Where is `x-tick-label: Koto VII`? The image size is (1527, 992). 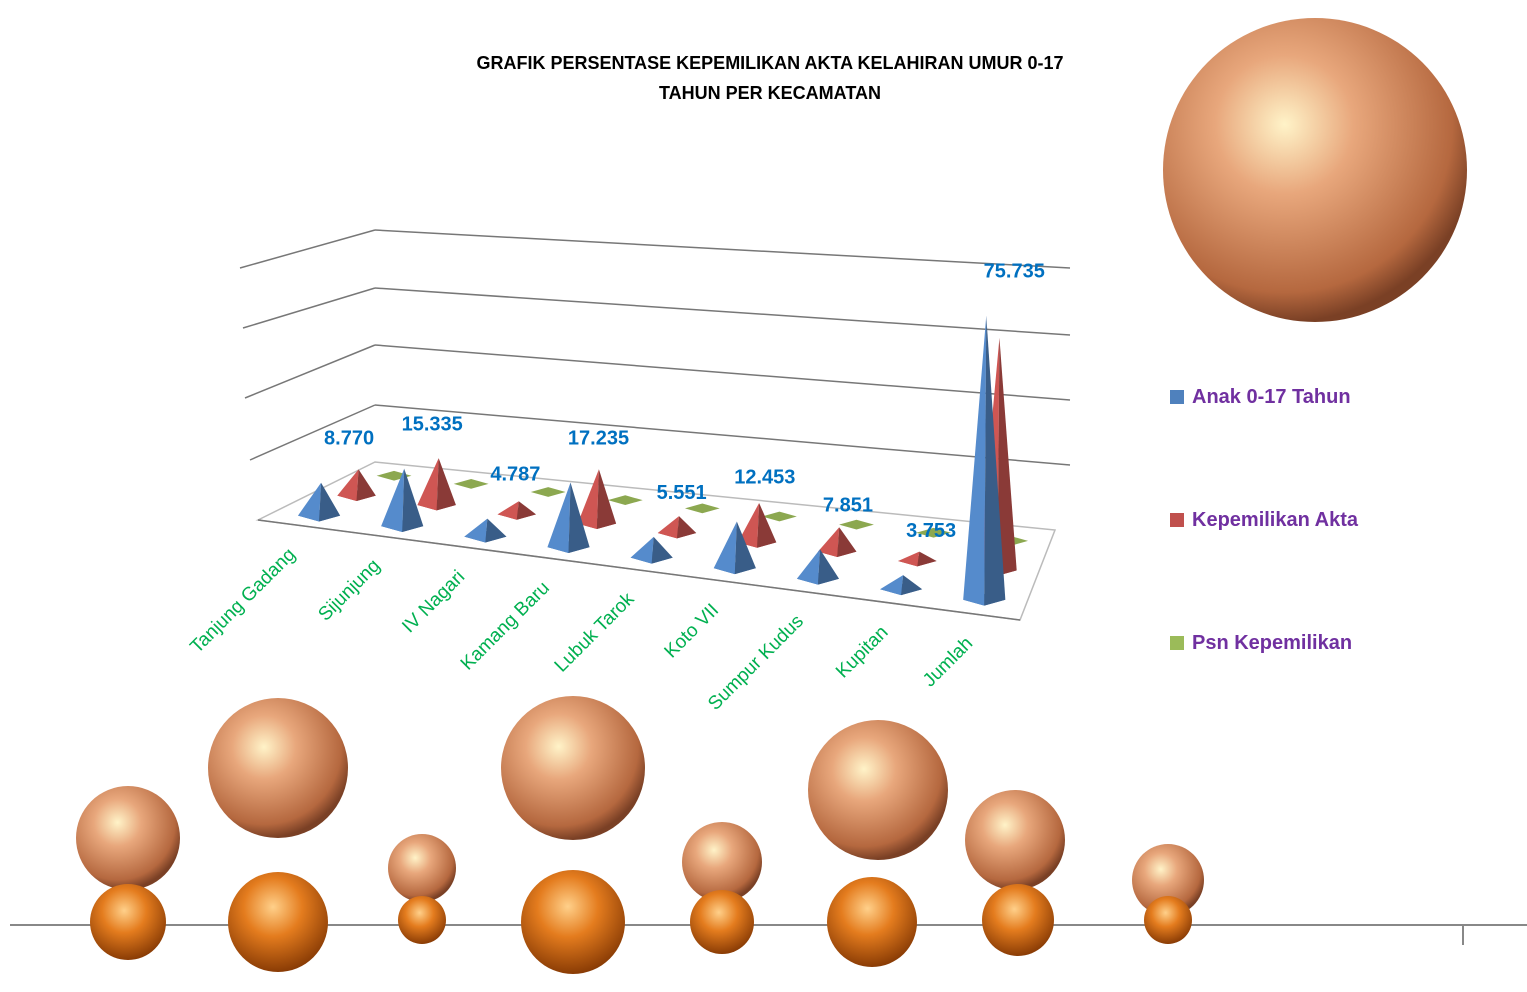 x-tick-label: Koto VII is located at coordinates (692, 631).